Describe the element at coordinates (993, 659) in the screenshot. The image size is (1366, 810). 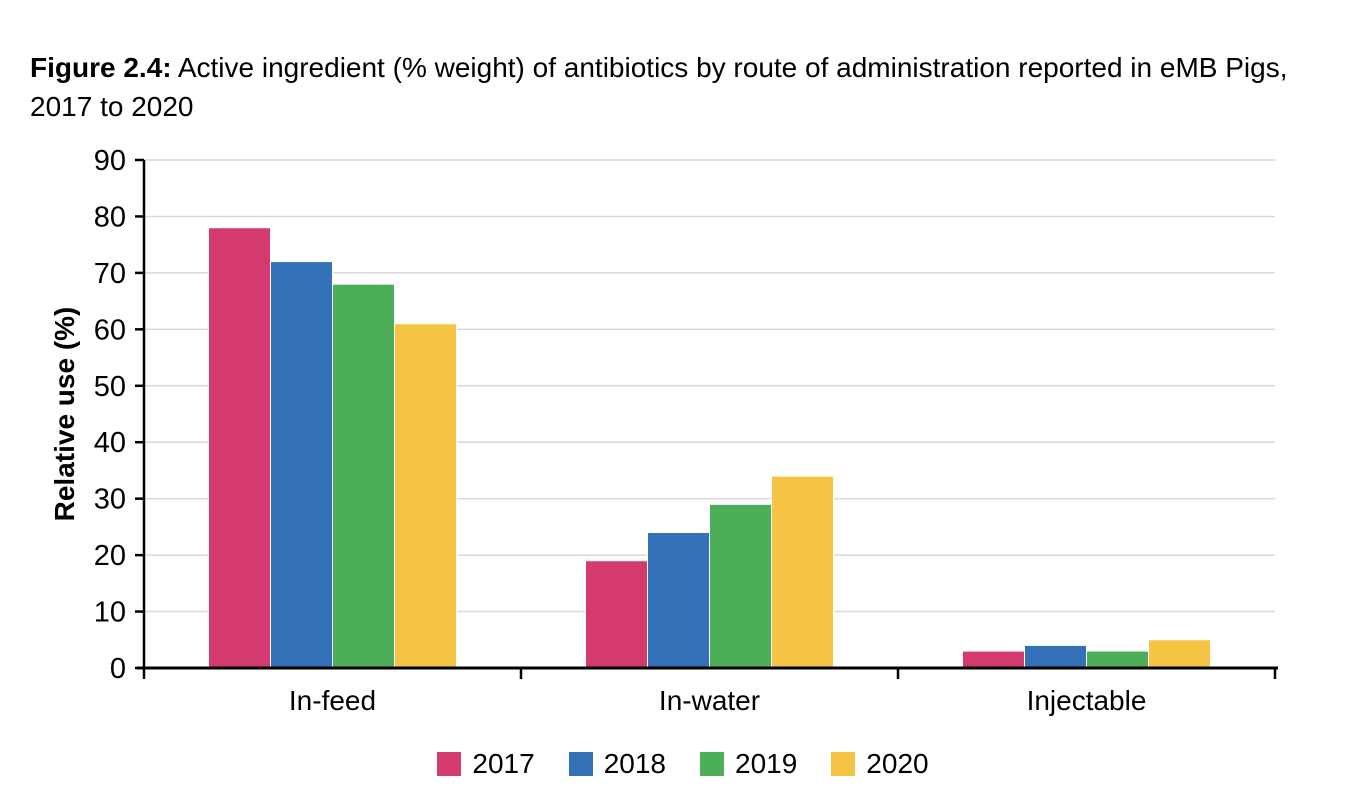
I see `bar-2017-injectable` at that location.